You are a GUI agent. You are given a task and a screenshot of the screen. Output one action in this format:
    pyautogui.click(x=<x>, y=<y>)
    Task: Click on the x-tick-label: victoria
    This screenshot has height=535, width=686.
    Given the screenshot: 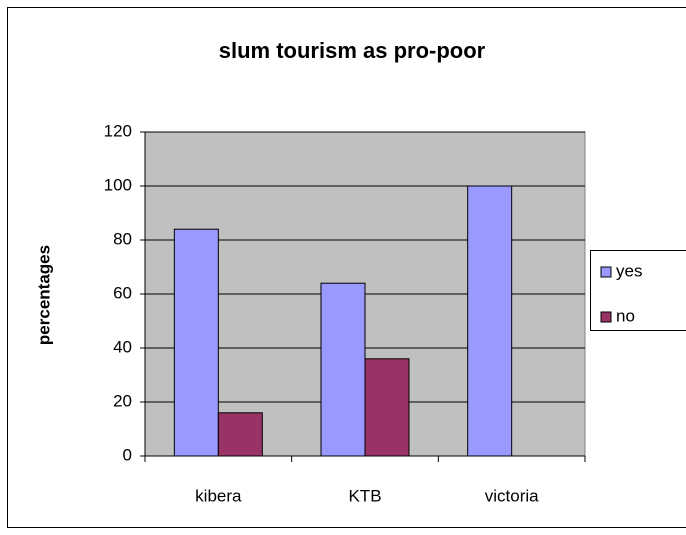 What is the action you would take?
    pyautogui.click(x=512, y=495)
    